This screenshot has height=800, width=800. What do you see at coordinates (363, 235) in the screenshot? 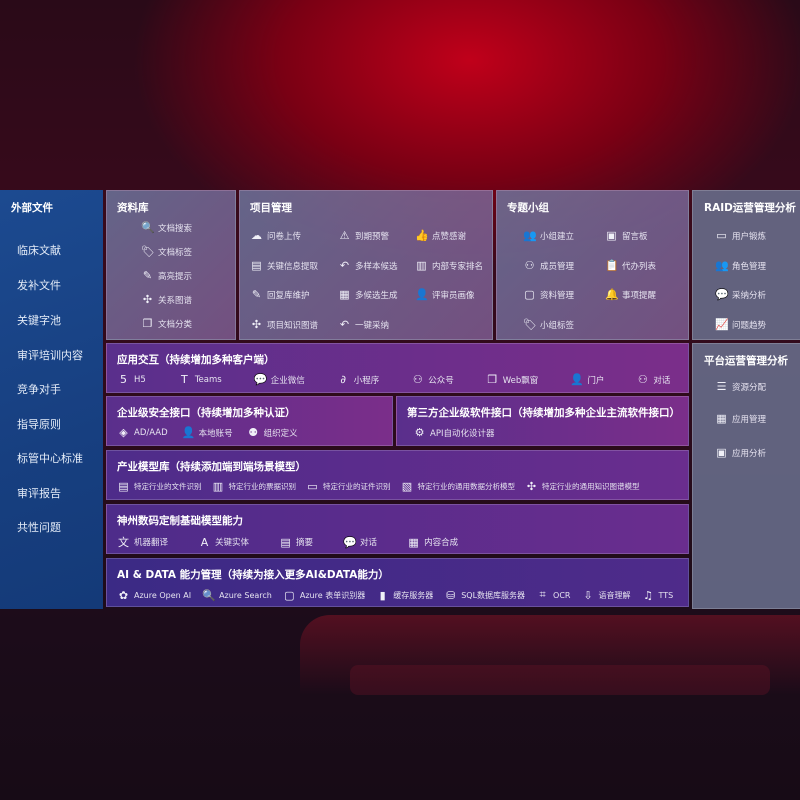
I see `feature-alarm-item: ⚠ 到期预警` at bounding box center [363, 235].